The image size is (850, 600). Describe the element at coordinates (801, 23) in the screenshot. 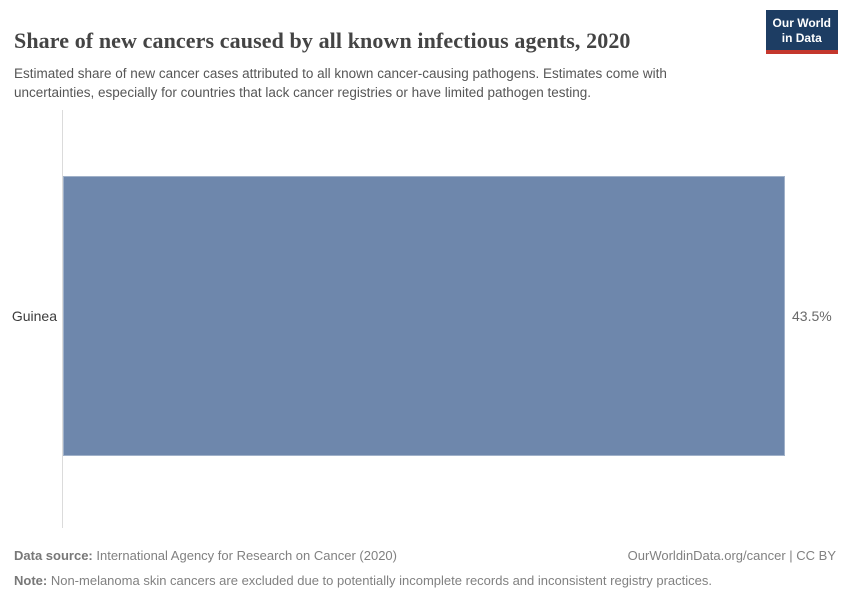

I see `owid-logo-line1: Our World` at that location.